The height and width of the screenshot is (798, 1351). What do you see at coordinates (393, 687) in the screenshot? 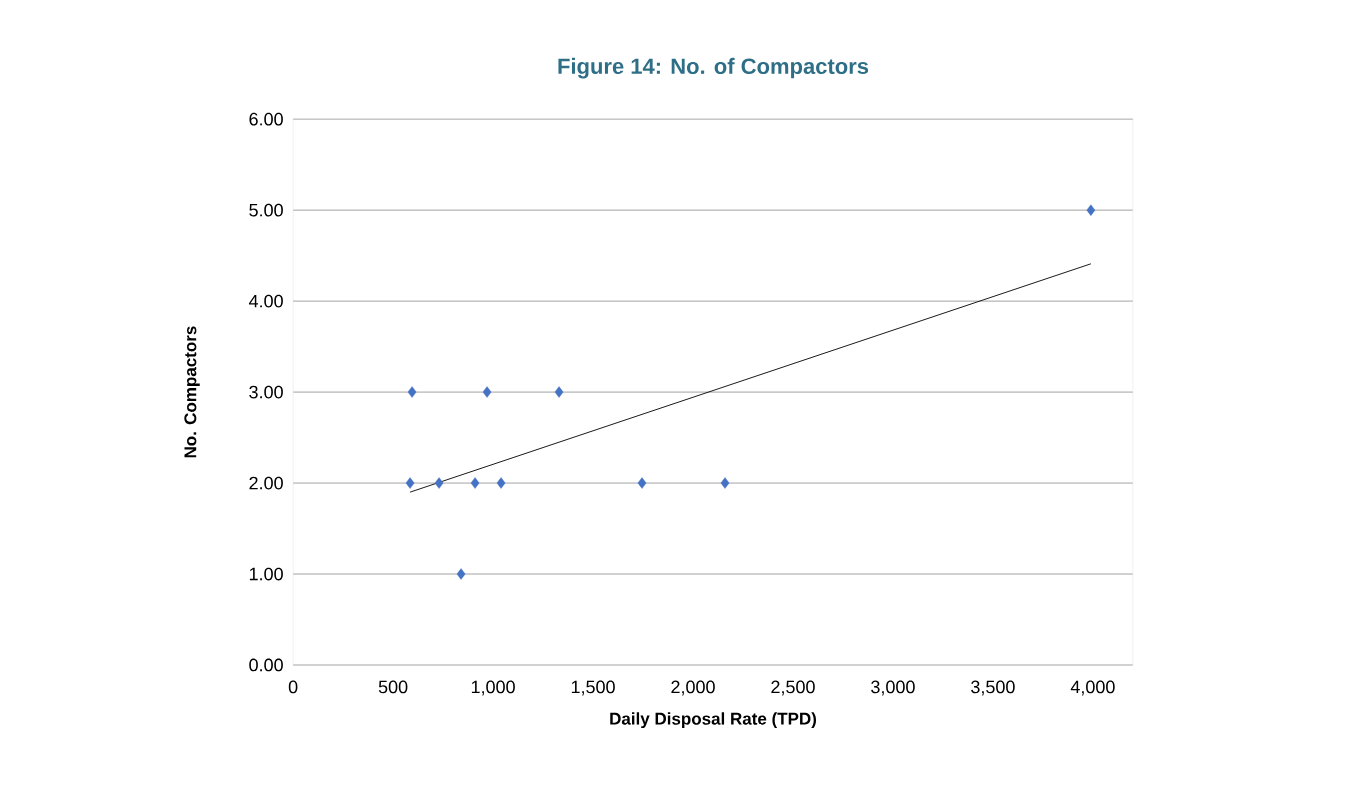
I see `x-tick-label: 500` at bounding box center [393, 687].